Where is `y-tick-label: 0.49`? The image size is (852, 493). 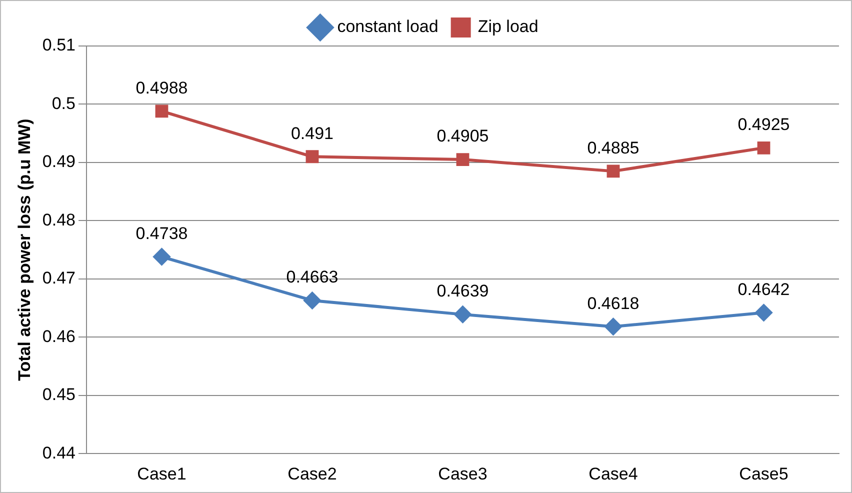 y-tick-label: 0.49 is located at coordinates (59, 162).